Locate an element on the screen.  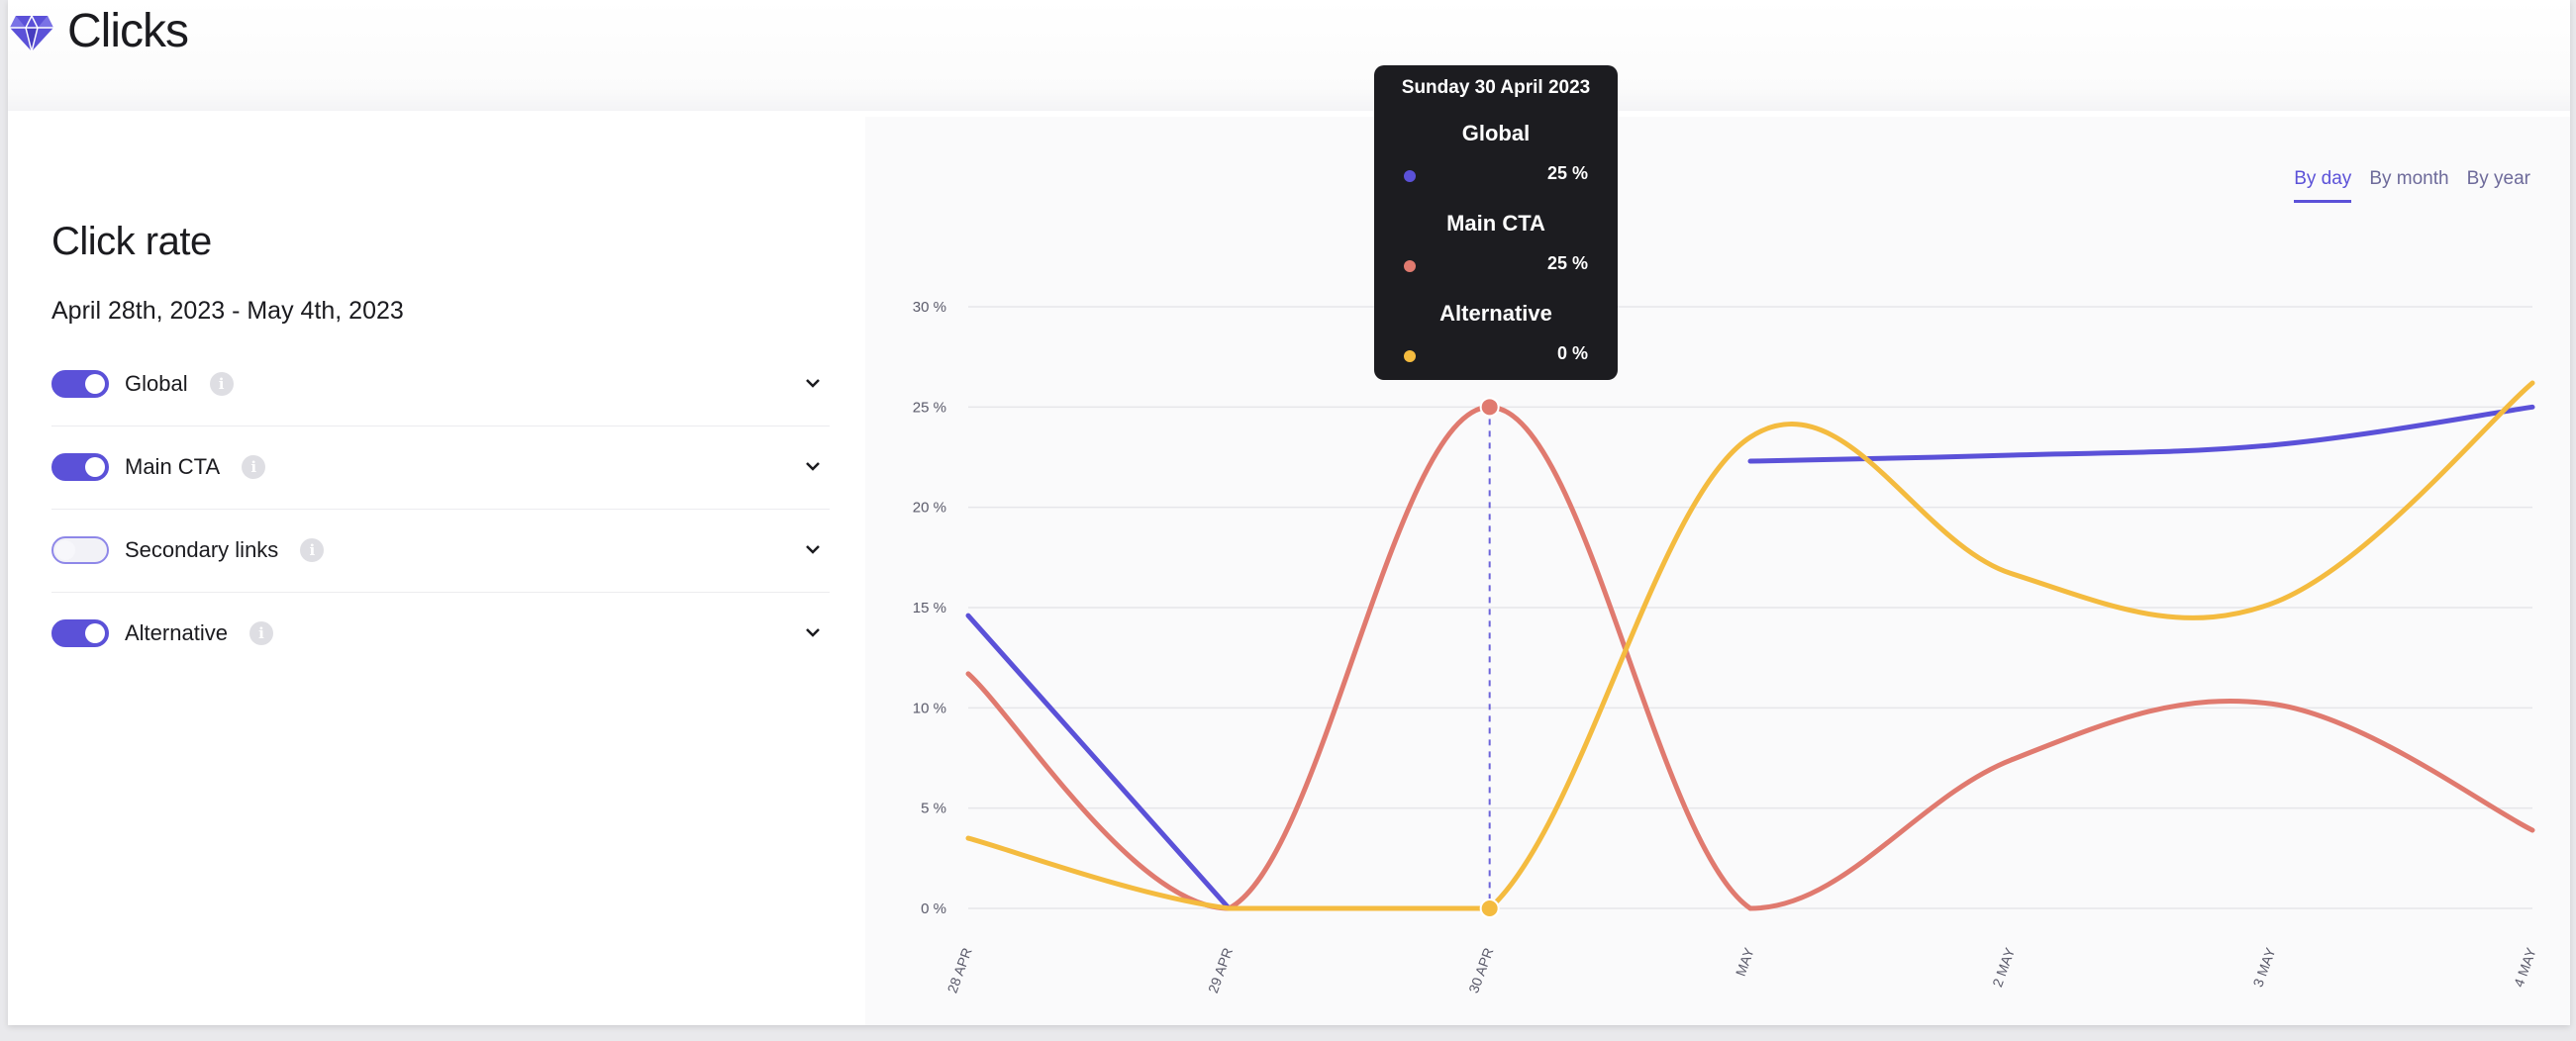
period-tabs: By day By month By year is located at coordinates (2412, 186).